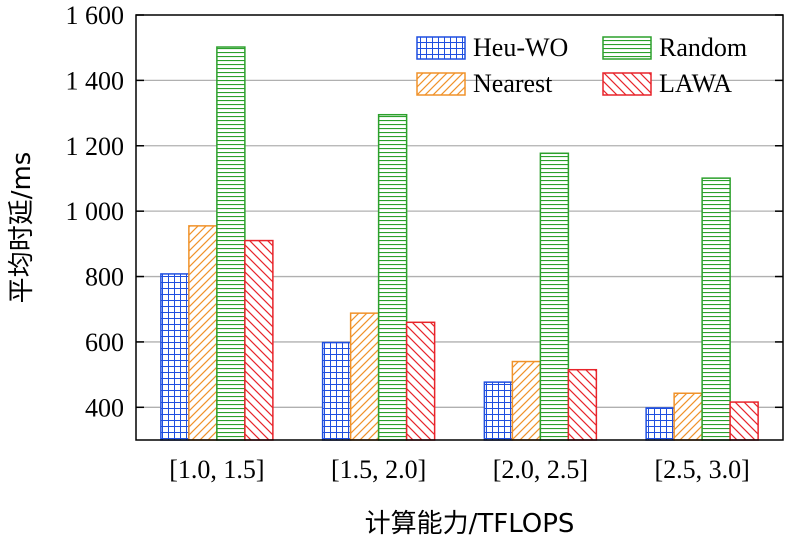 The image size is (786, 542). I want to click on x-tick-label: [1.0, 1.5], so click(216, 469).